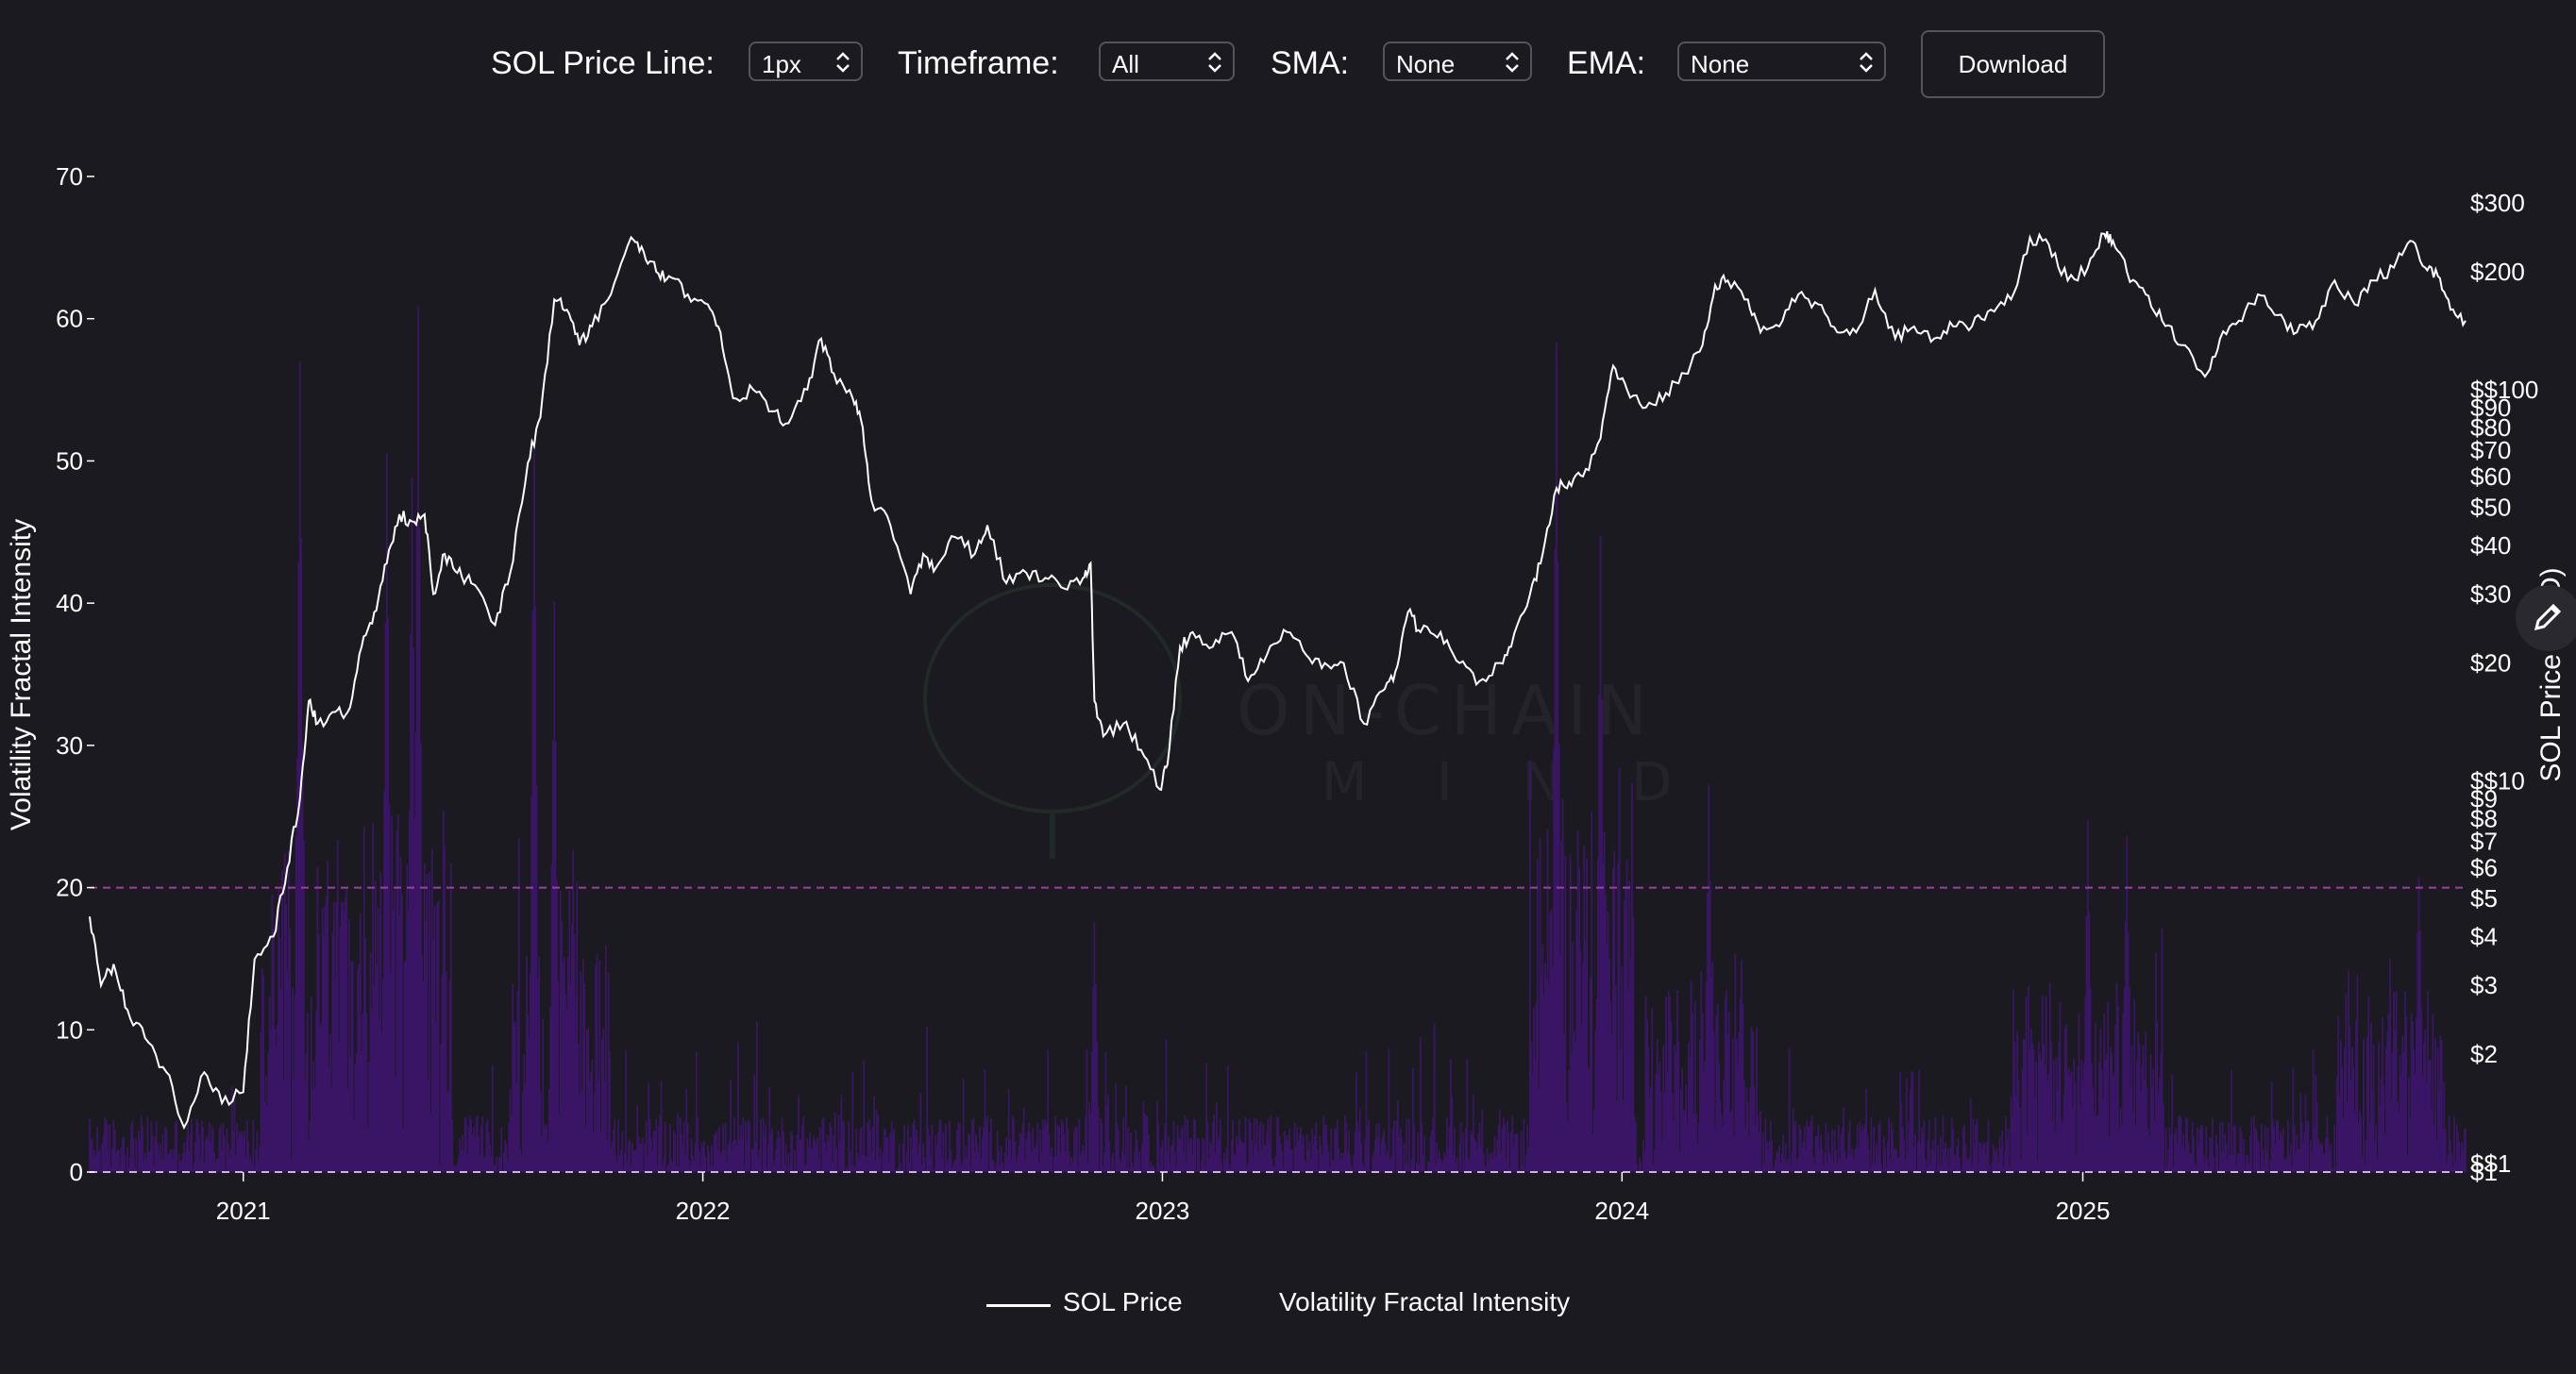  I want to click on pencil-icon, so click(2548, 617).